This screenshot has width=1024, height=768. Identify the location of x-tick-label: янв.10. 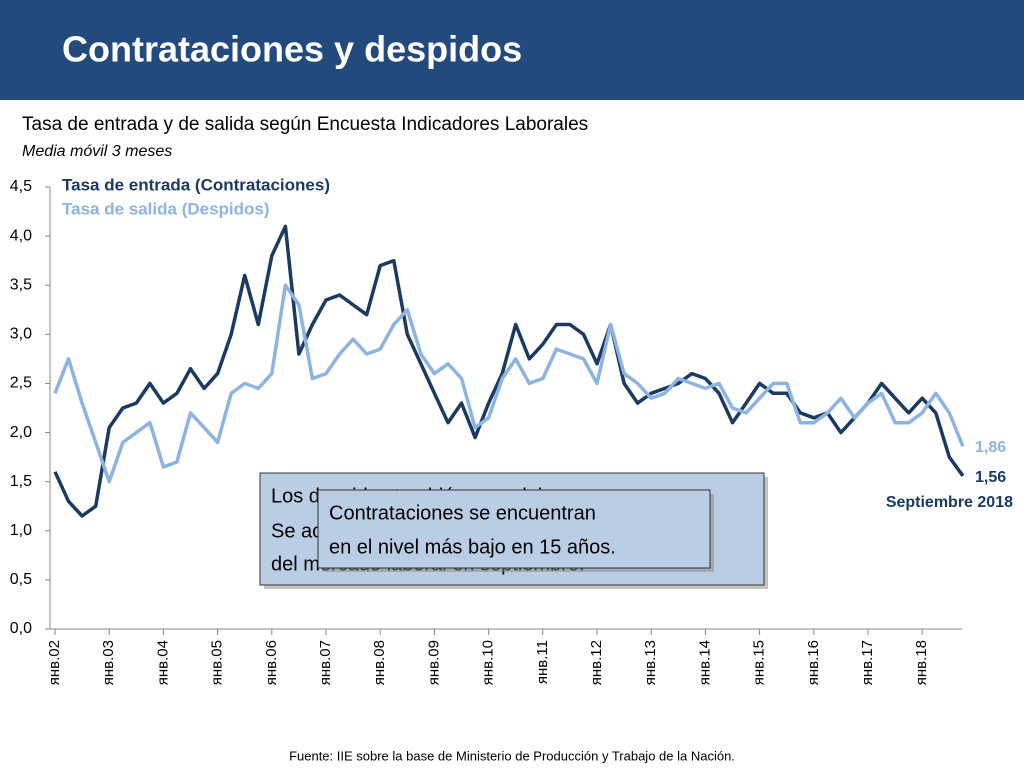
(488, 662).